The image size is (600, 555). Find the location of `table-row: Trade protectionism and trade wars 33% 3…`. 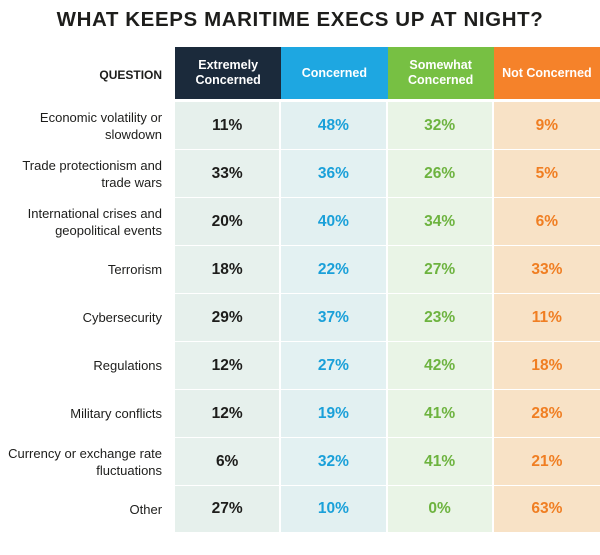

table-row: Trade protectionism and trade wars 33% 3… is located at coordinates (300, 174).